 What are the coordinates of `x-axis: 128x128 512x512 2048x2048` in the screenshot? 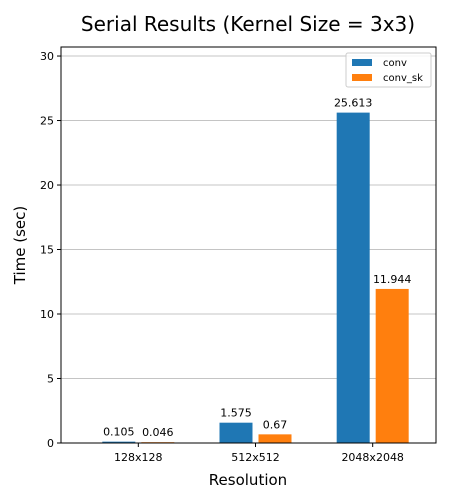 It's located at (259, 453).